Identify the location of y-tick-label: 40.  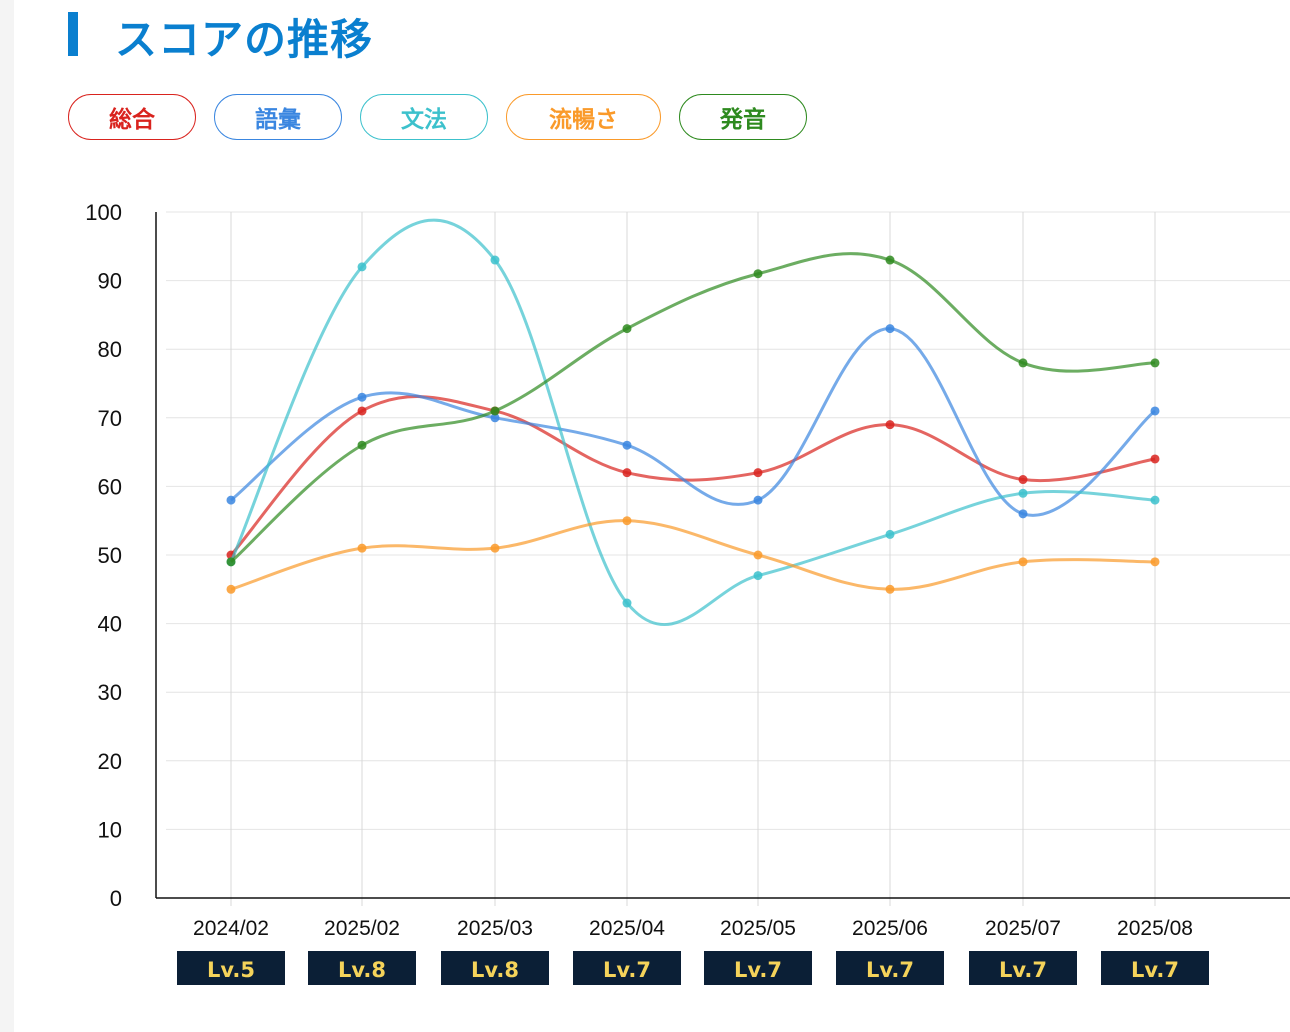
(110, 624).